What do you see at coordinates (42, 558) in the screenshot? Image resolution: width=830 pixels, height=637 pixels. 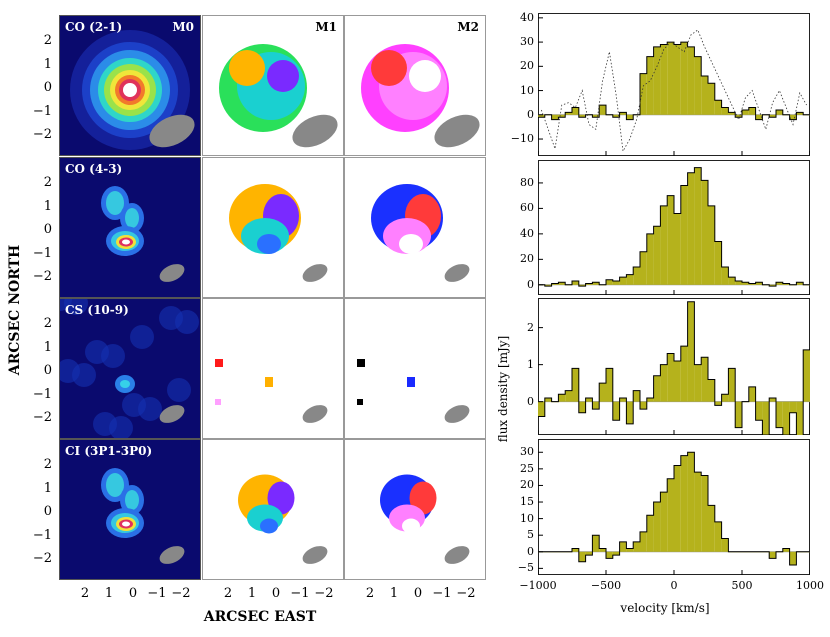 I see `map-ytick-label: −2` at bounding box center [42, 558].